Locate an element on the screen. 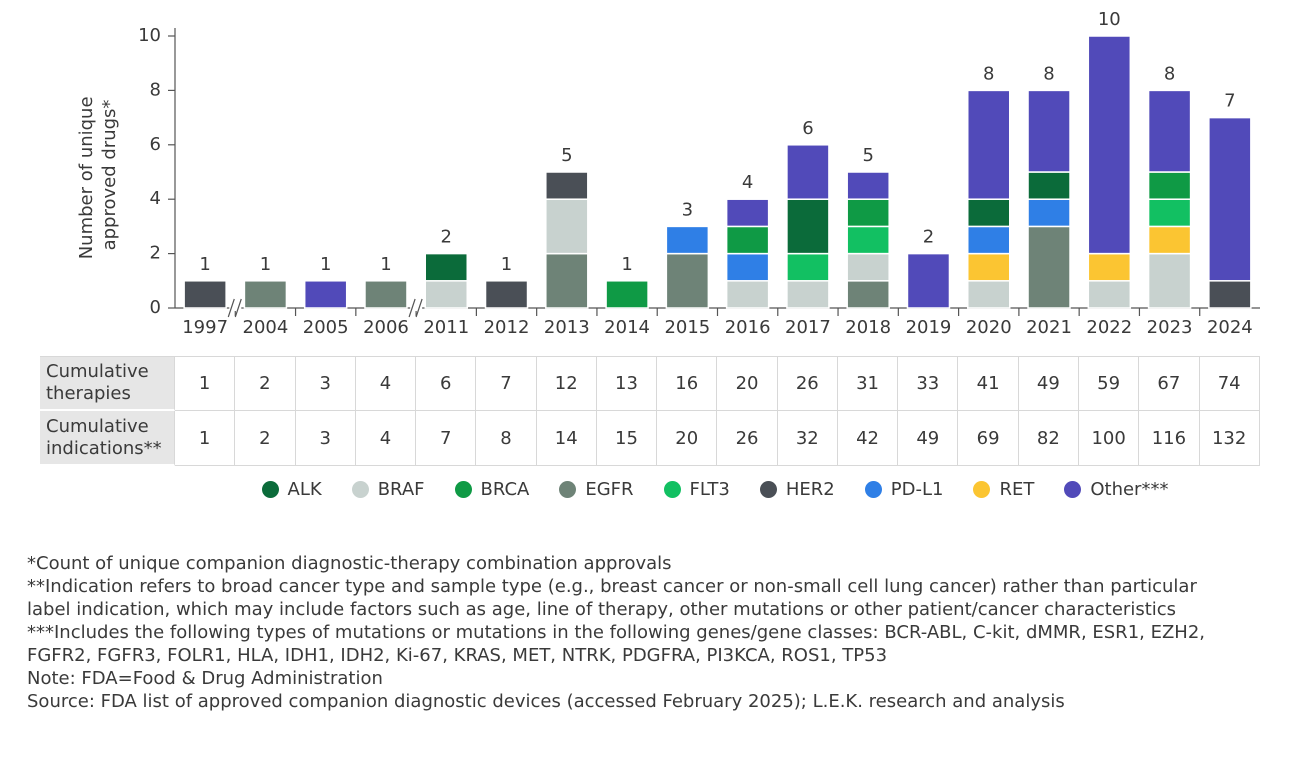 This screenshot has height=770, width=1300. x-tick-label: 2013 is located at coordinates (567, 327).